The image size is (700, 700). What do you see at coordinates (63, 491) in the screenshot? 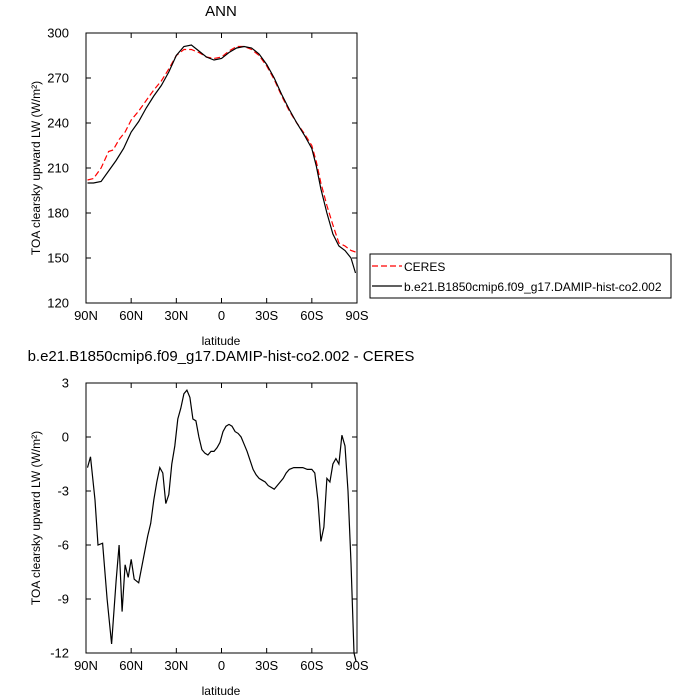
I see `y-tick-label: -3` at bounding box center [63, 491].